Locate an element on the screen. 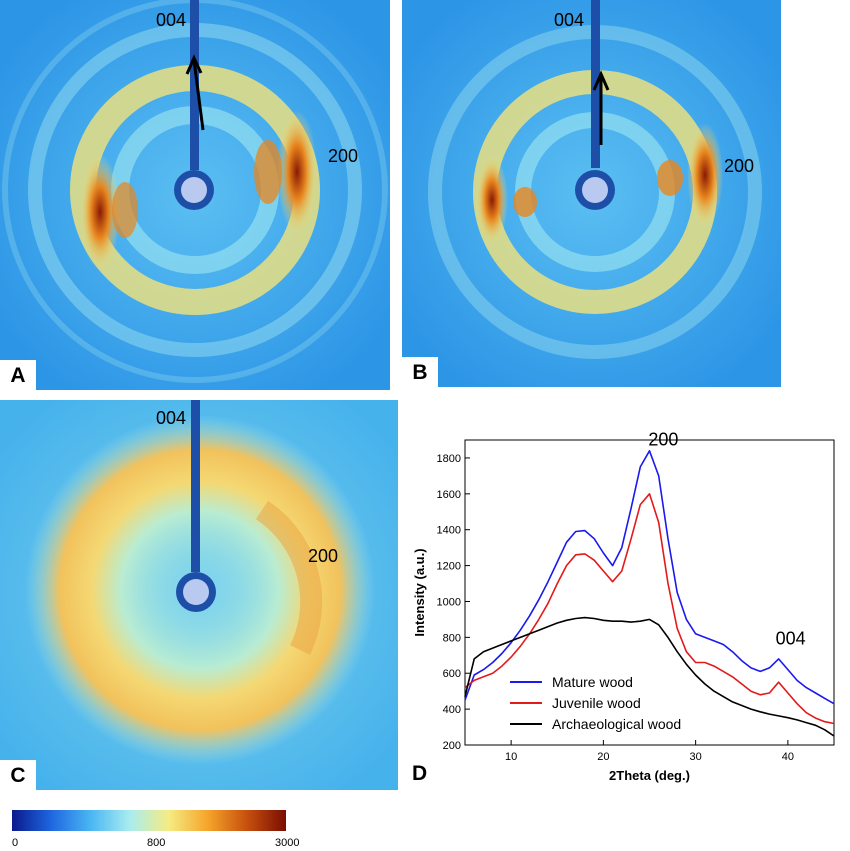 This screenshot has height=851, width=850. colorbar-tick-max: 3000 is located at coordinates (287, 843).